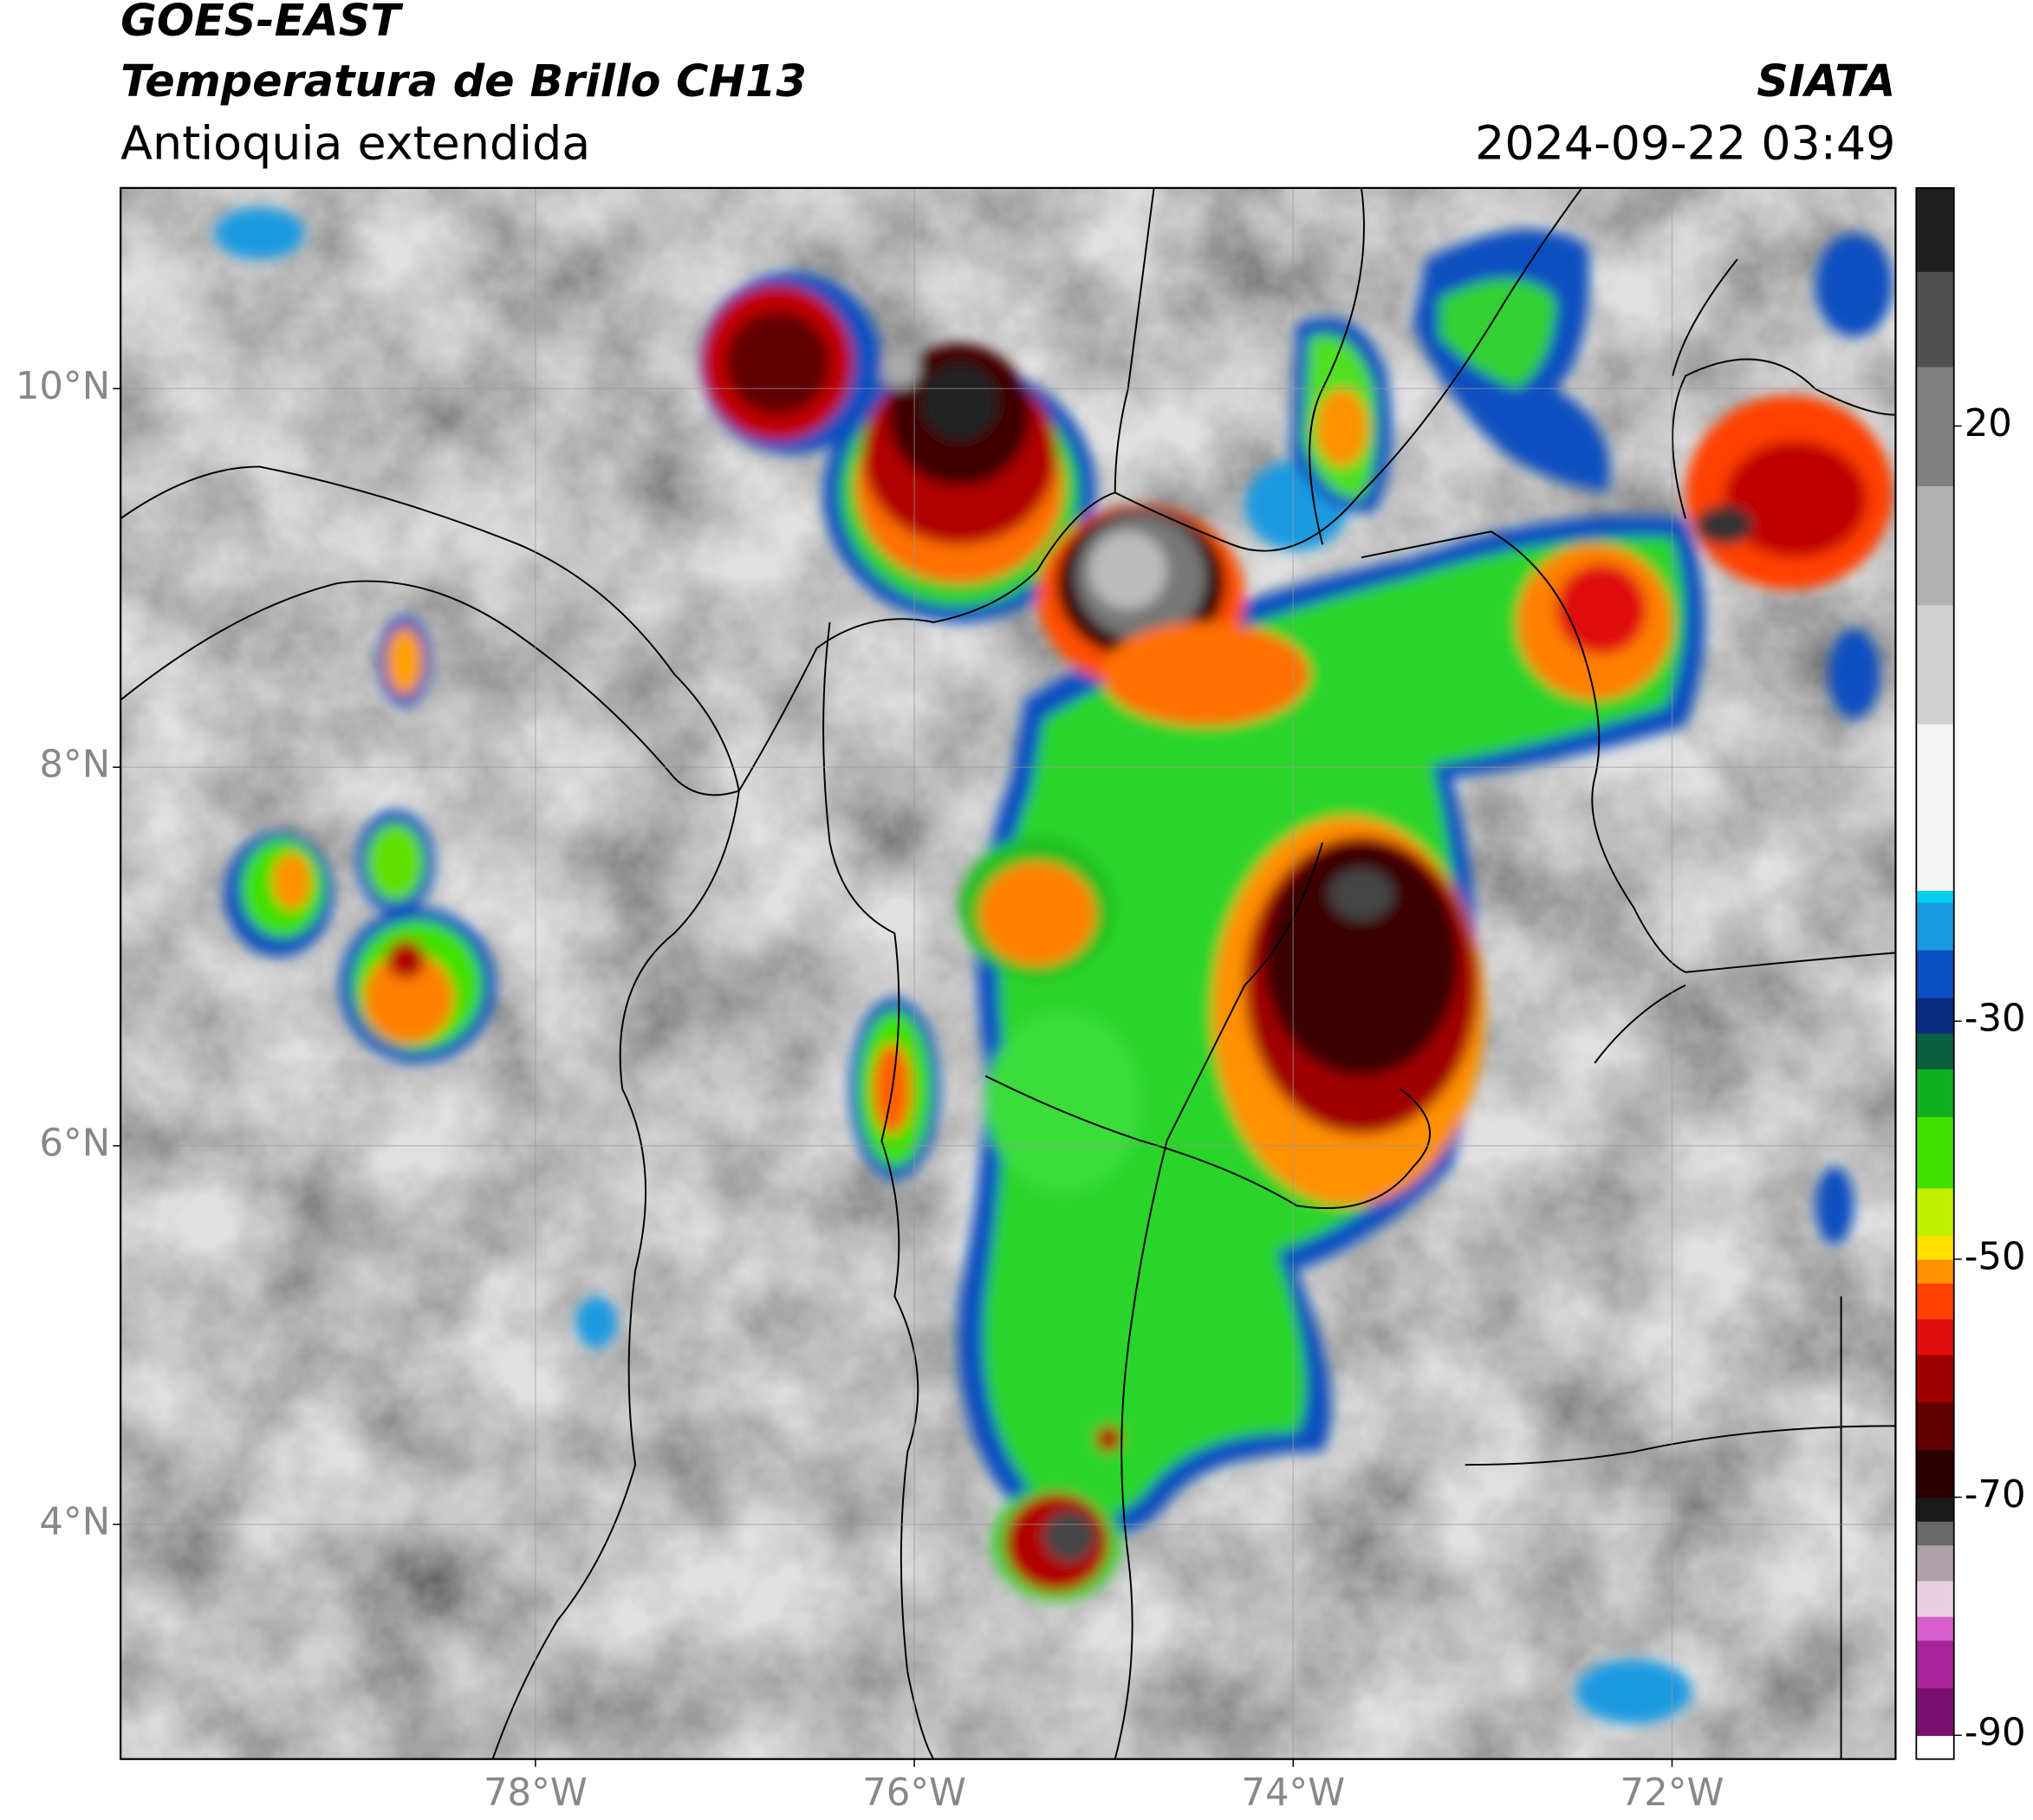 The image size is (2033, 1820). What do you see at coordinates (1996, 1256) in the screenshot?
I see `colorbar-tick-label: -50` at bounding box center [1996, 1256].